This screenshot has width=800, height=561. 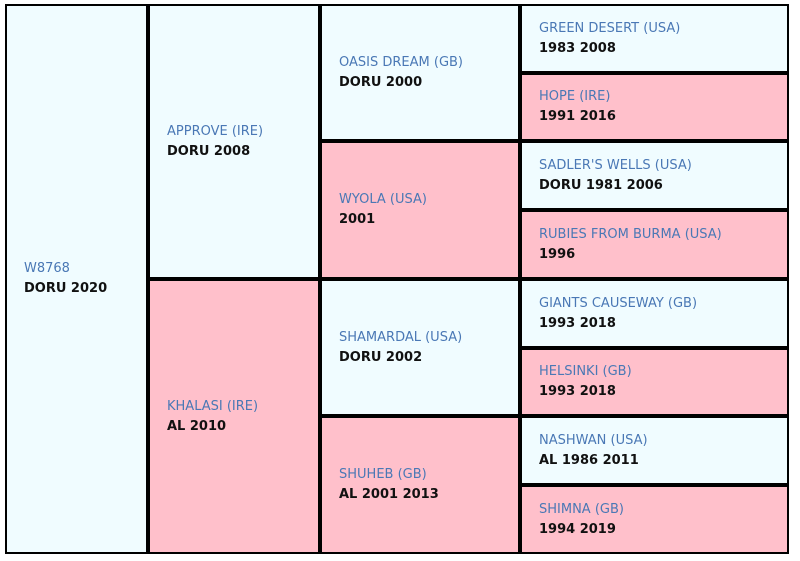 I want to click on pedigree-dds: NASHWAN (USA) AL 1986 2011, so click(x=654, y=450).